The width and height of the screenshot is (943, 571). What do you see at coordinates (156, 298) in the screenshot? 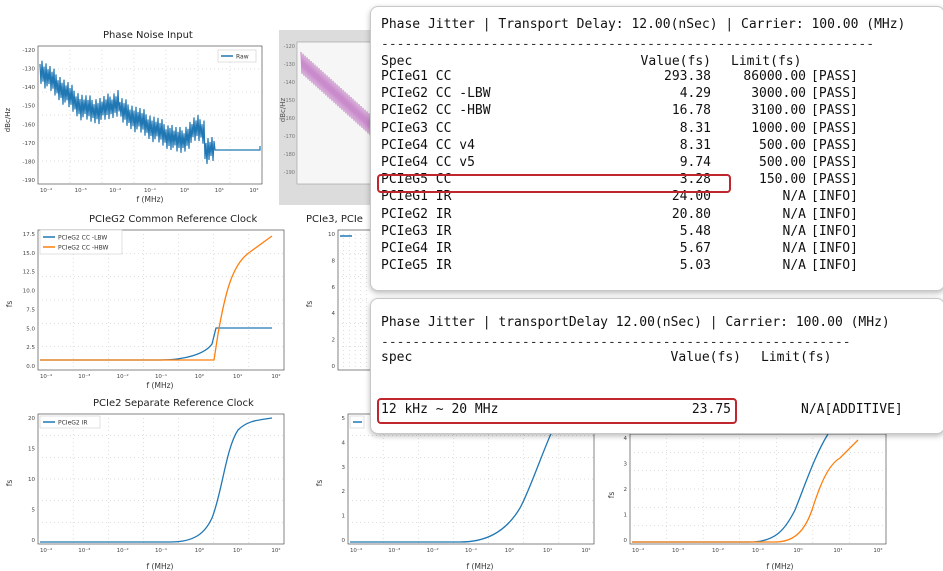
I see `hbw-series` at bounding box center [156, 298].